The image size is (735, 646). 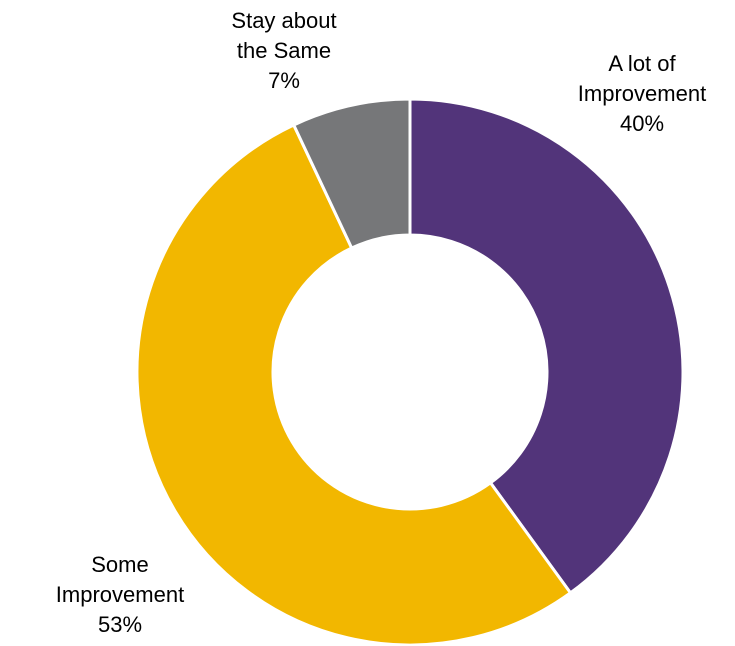 What do you see at coordinates (120, 624) in the screenshot?
I see `slice-value-label: 53%` at bounding box center [120, 624].